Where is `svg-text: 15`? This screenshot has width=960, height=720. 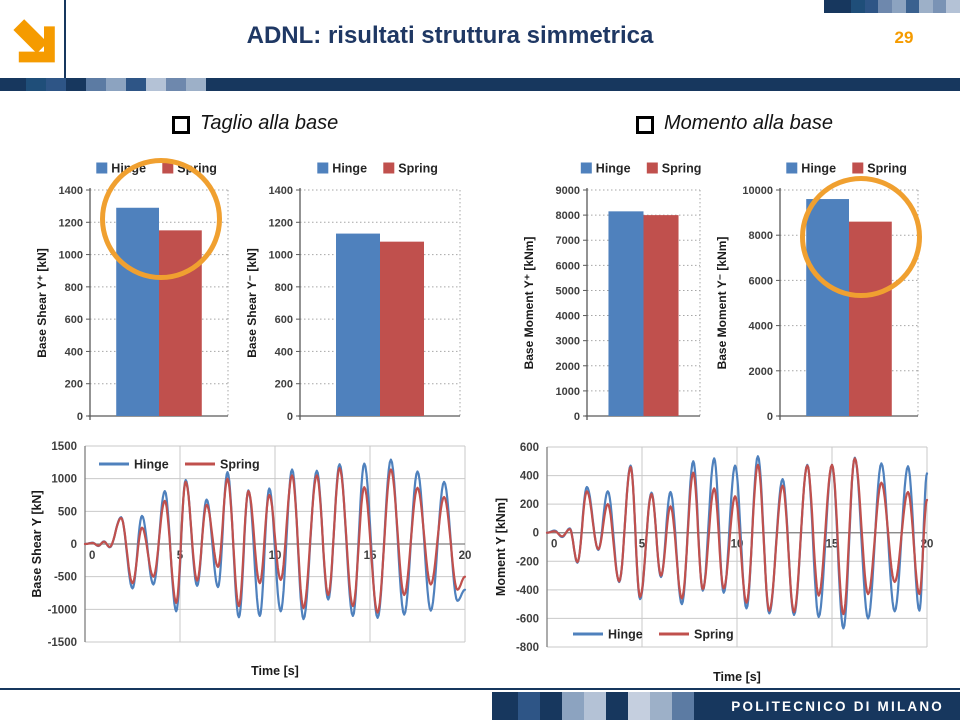
svg-text: 15 is located at coordinates (832, 545).